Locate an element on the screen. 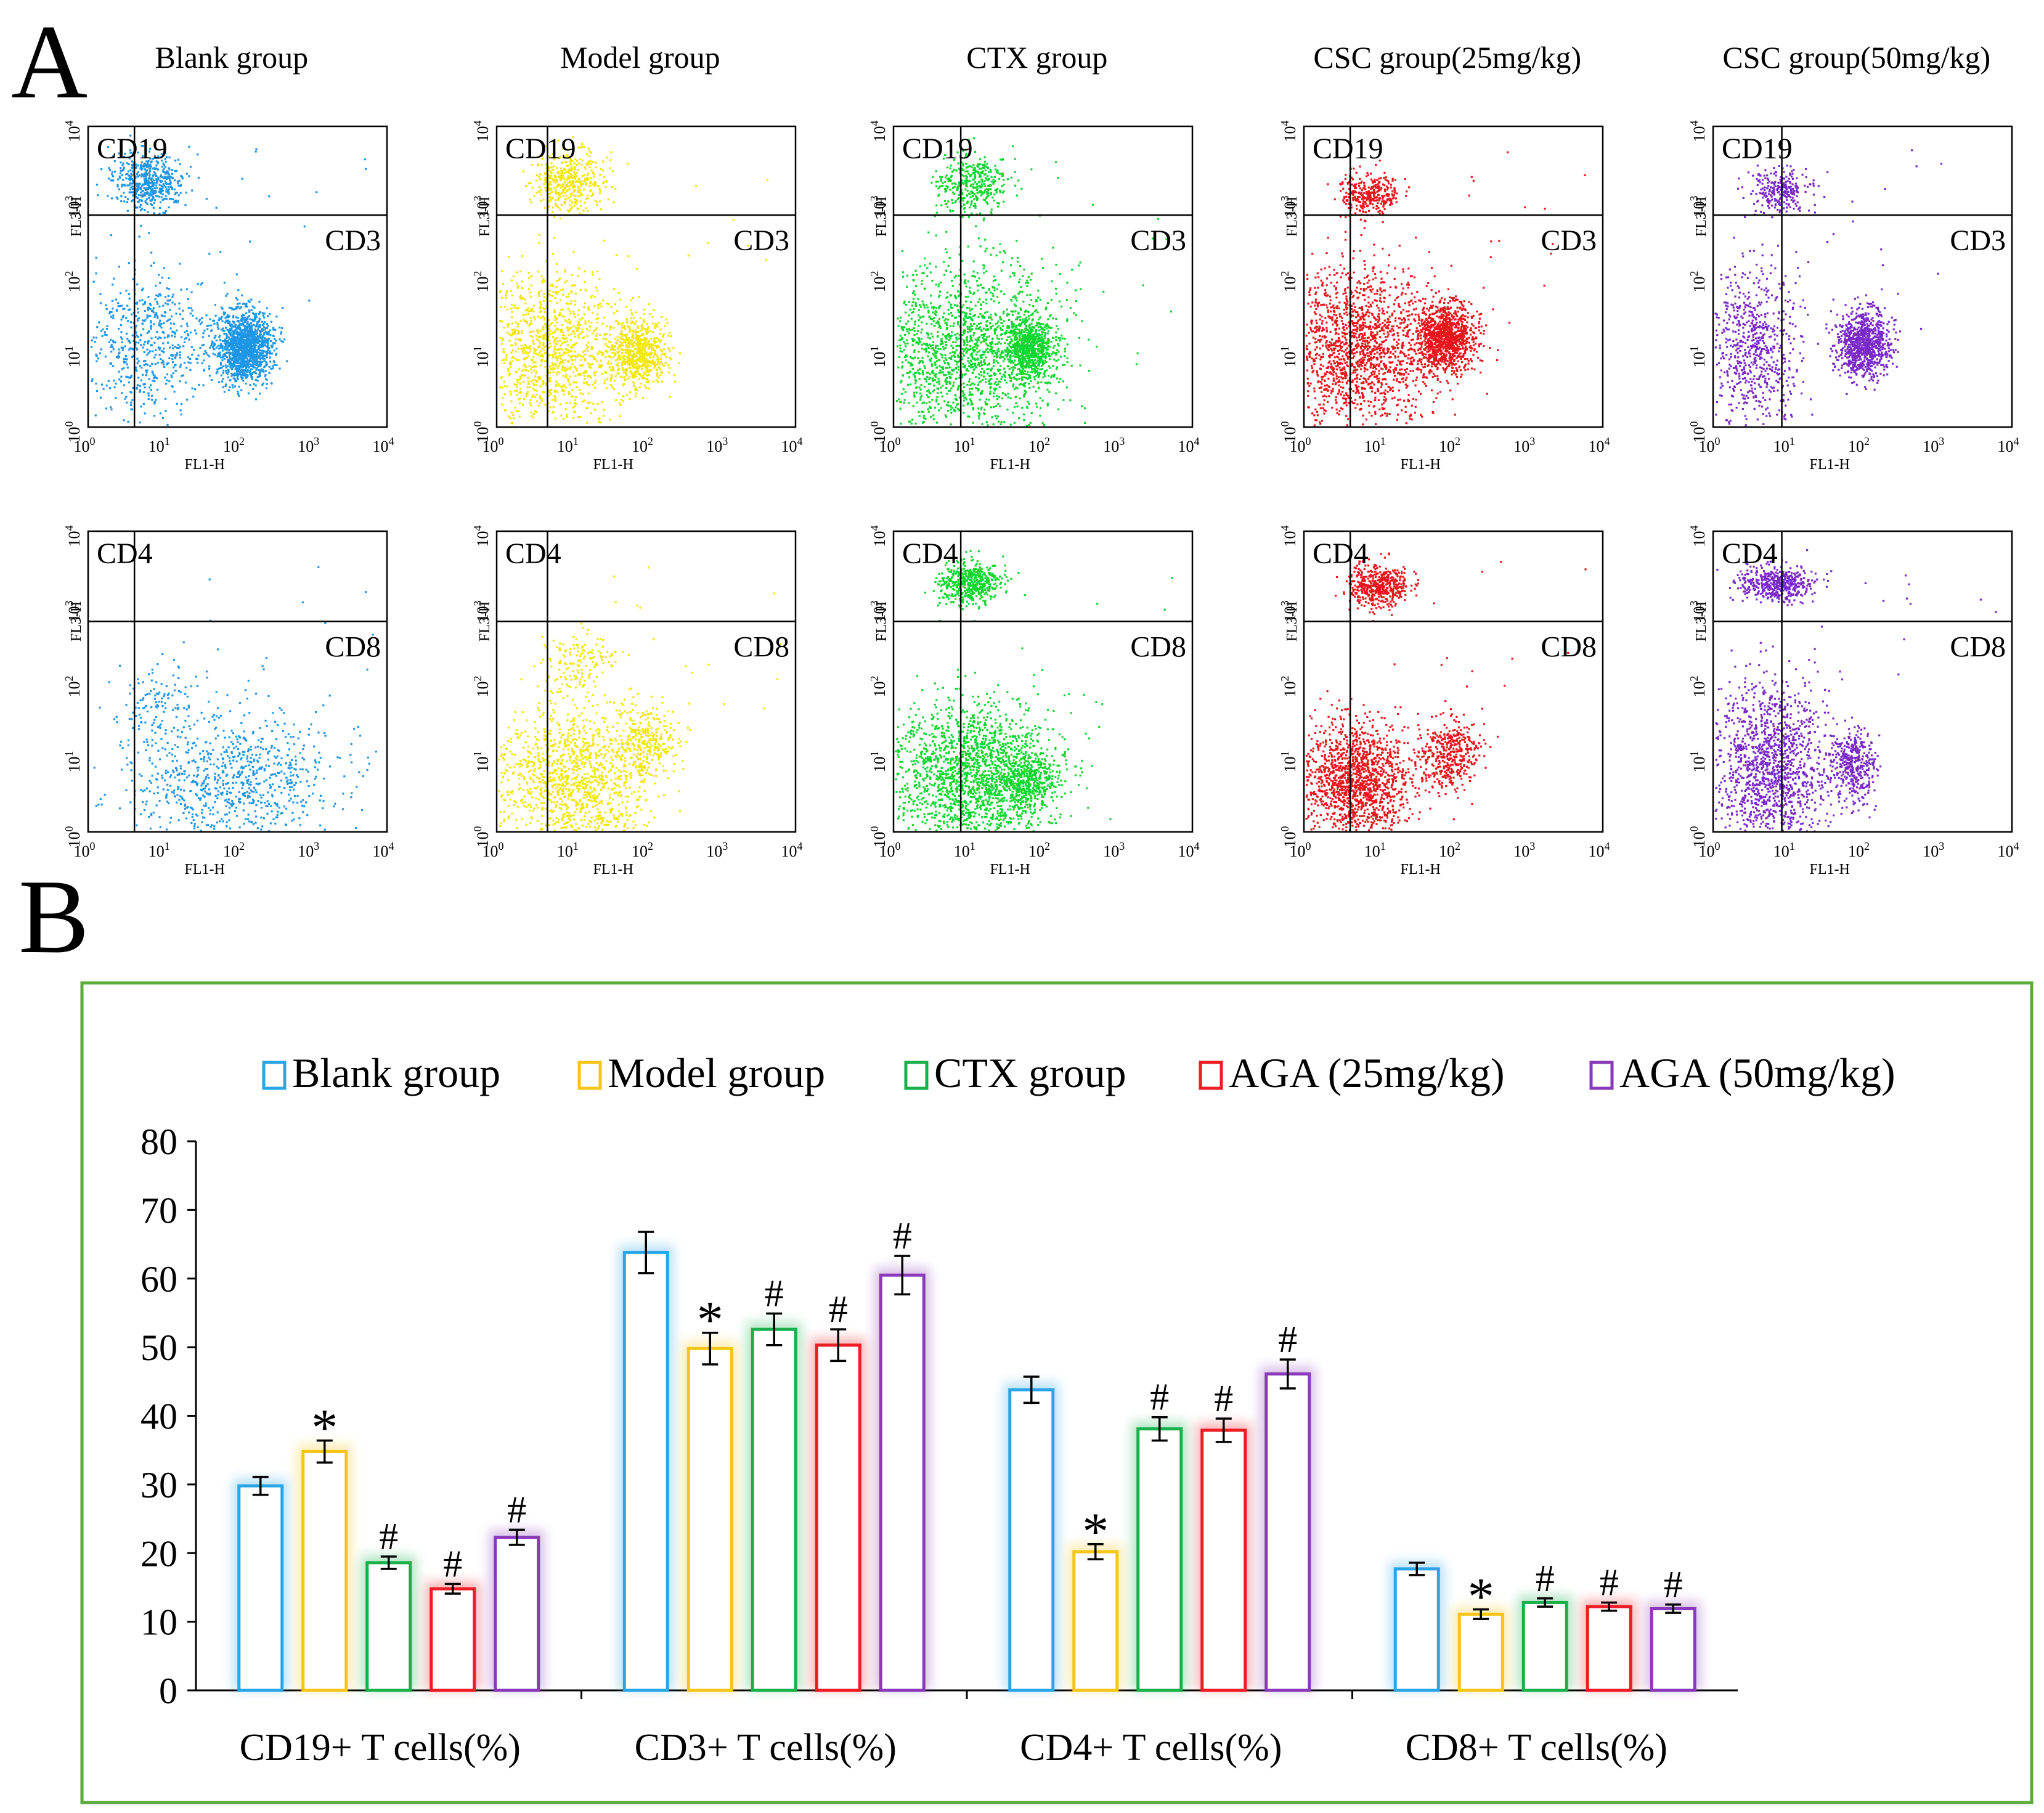 The width and height of the screenshot is (2044, 1813). legend-item-4: AGA (25mg/kg) is located at coordinates (1352, 1072).